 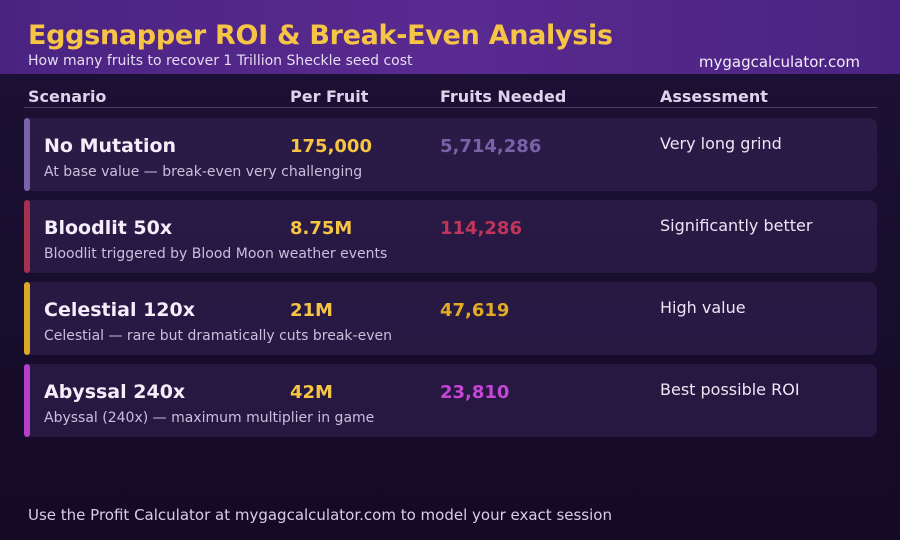 I want to click on per-fruit-value: 42M, so click(x=311, y=392).